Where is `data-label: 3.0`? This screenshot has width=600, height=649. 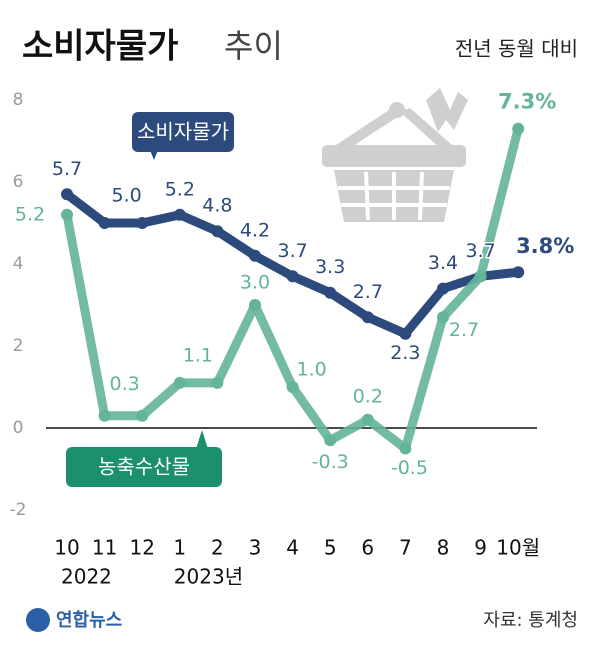 data-label: 3.0 is located at coordinates (255, 283).